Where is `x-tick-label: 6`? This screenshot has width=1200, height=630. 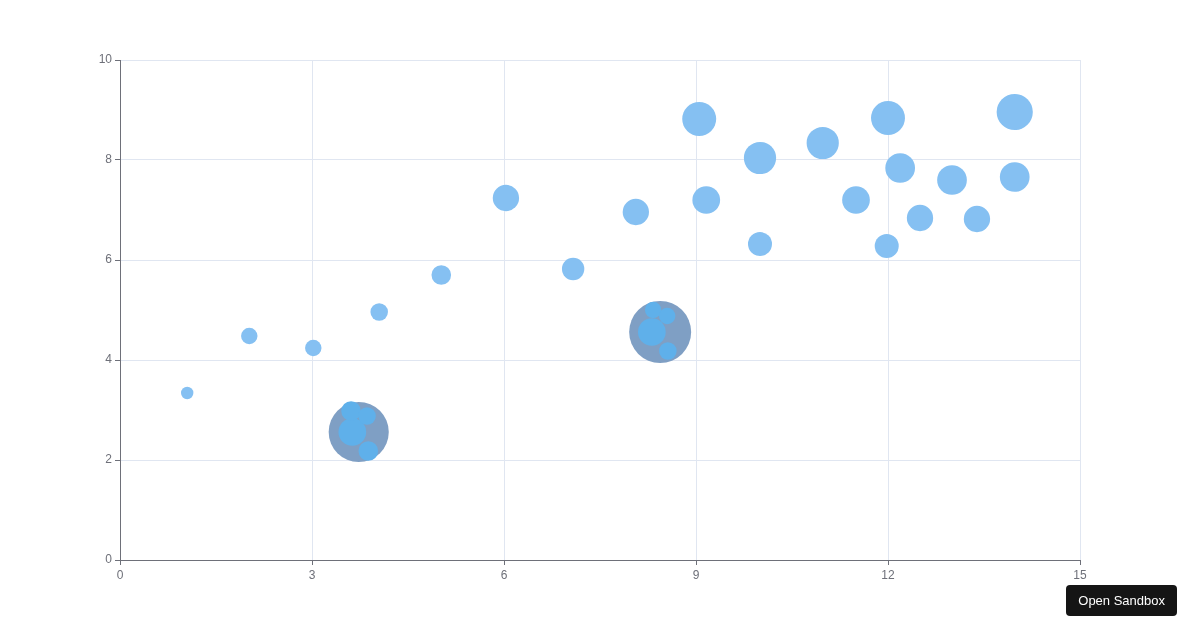 x-tick-label: 6 is located at coordinates (504, 574).